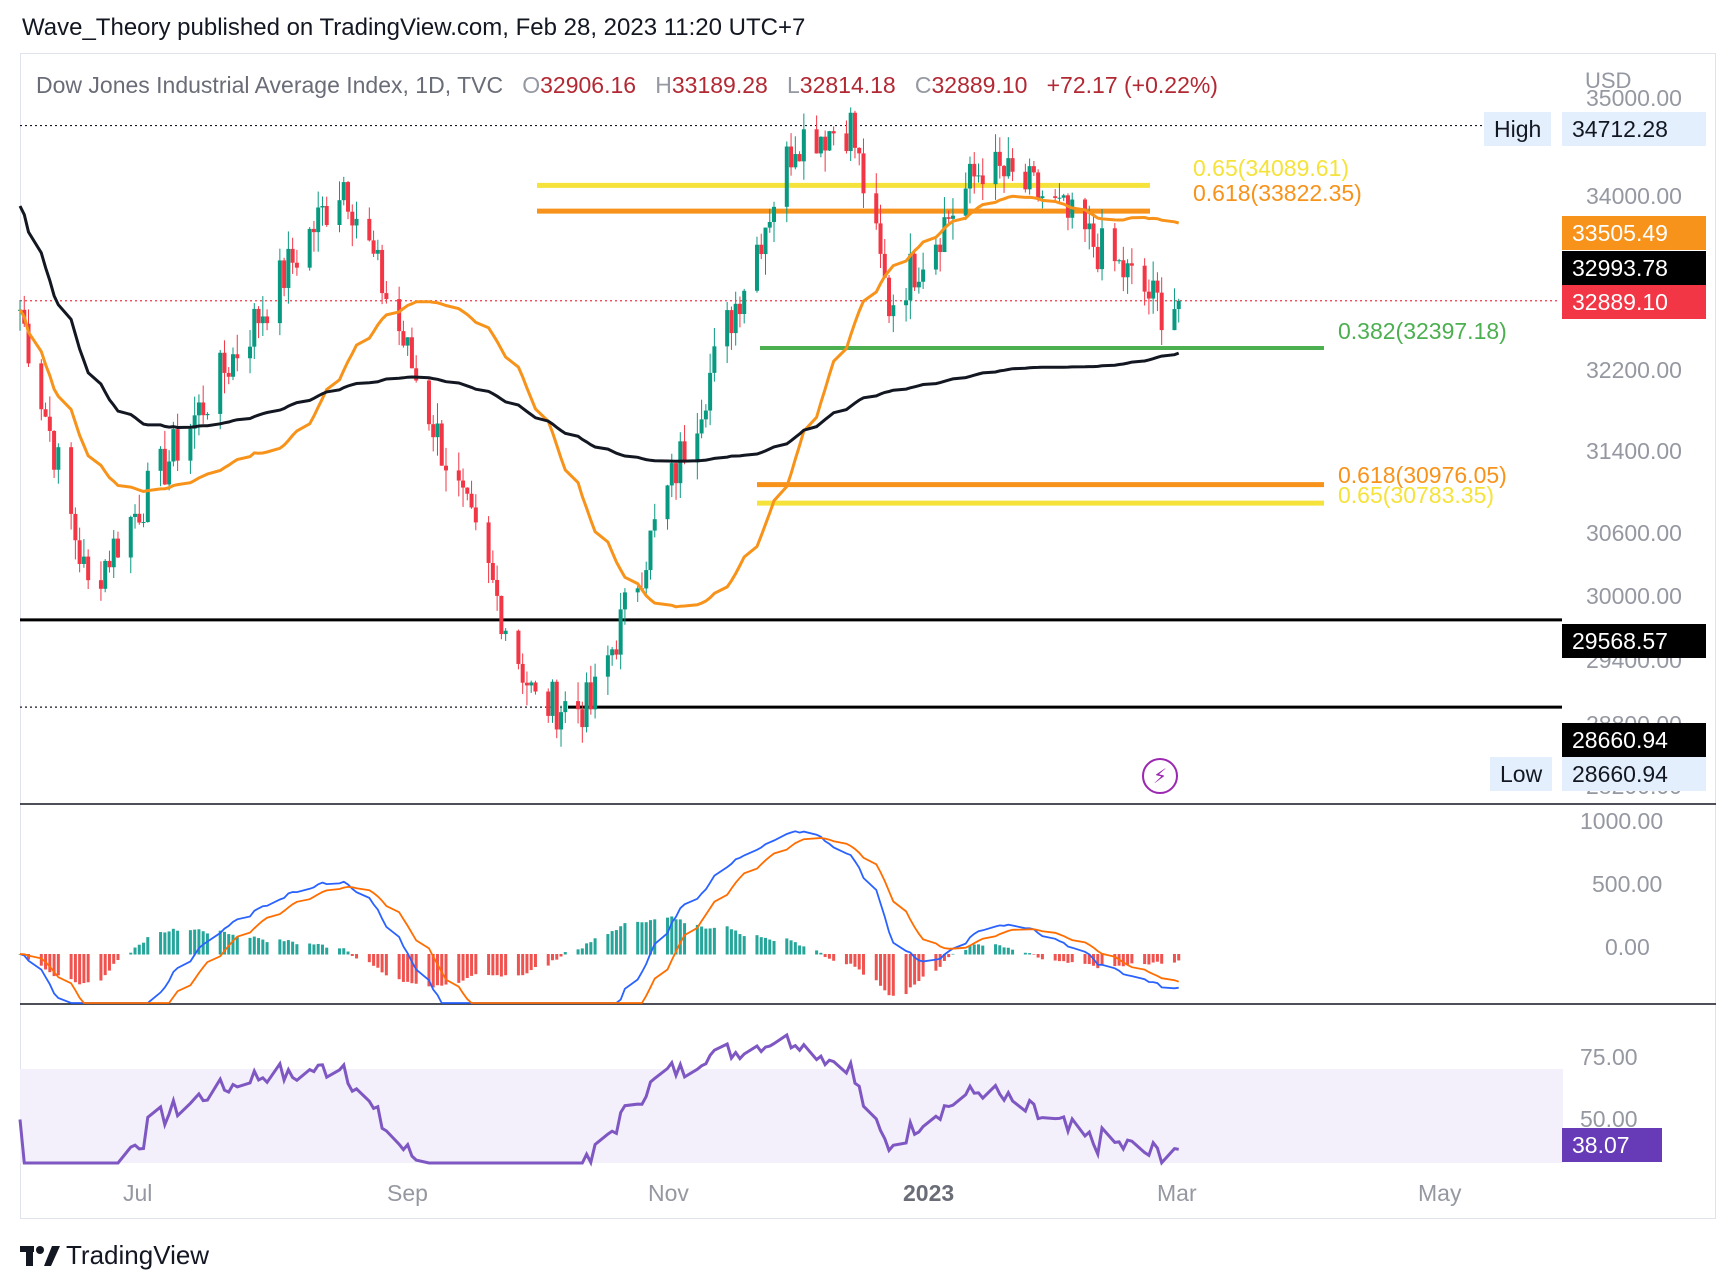 This screenshot has width=1734, height=1286. What do you see at coordinates (1609, 1057) in the screenshot?
I see `rsi-tick: 75.00` at bounding box center [1609, 1057].